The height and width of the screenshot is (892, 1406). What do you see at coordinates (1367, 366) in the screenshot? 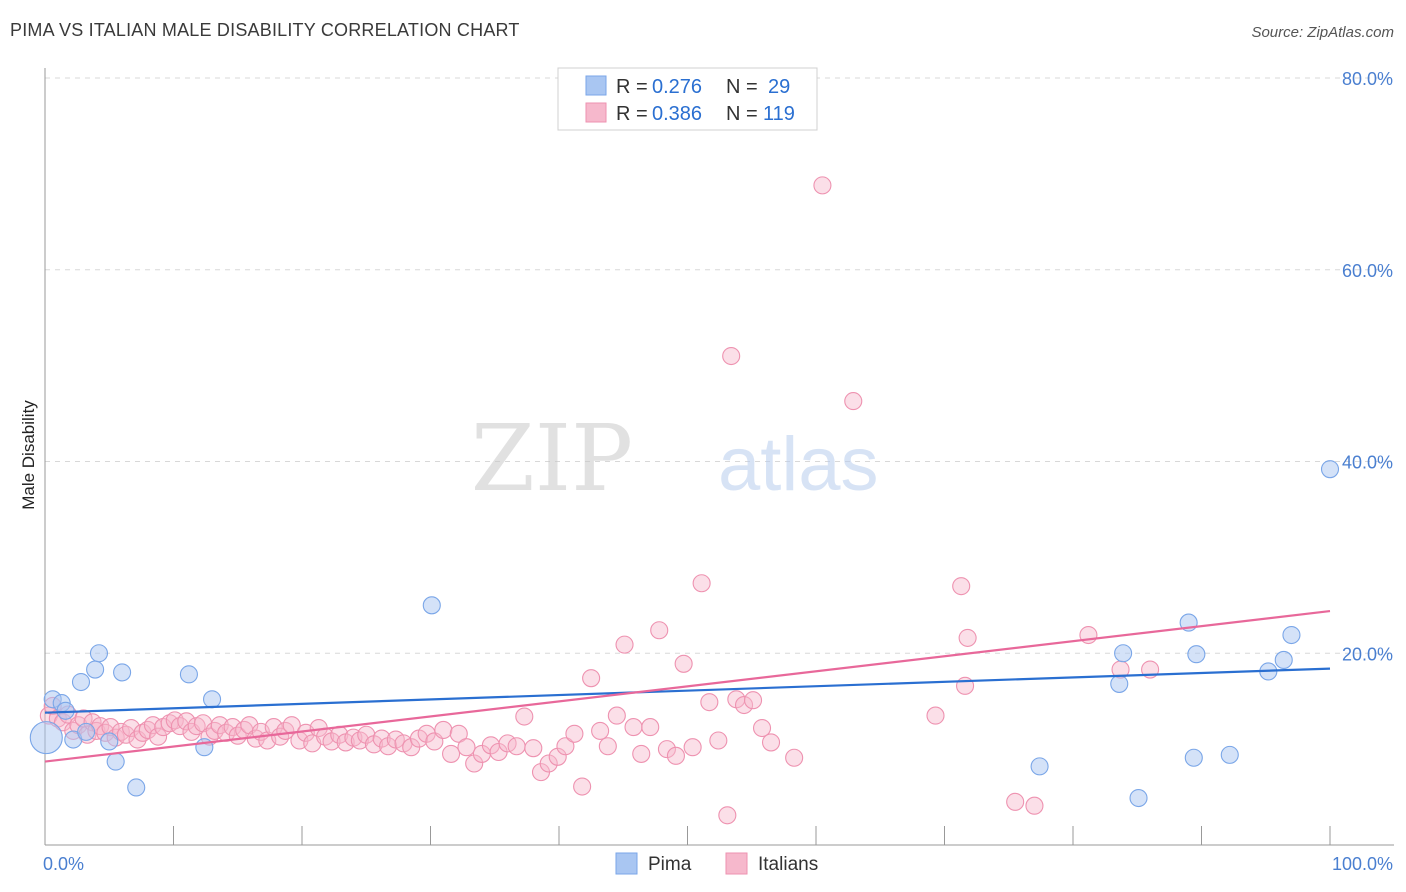
I see `y-tick-labels: 20.0% 40.0% 60.0% 80.0%` at bounding box center [1367, 366].